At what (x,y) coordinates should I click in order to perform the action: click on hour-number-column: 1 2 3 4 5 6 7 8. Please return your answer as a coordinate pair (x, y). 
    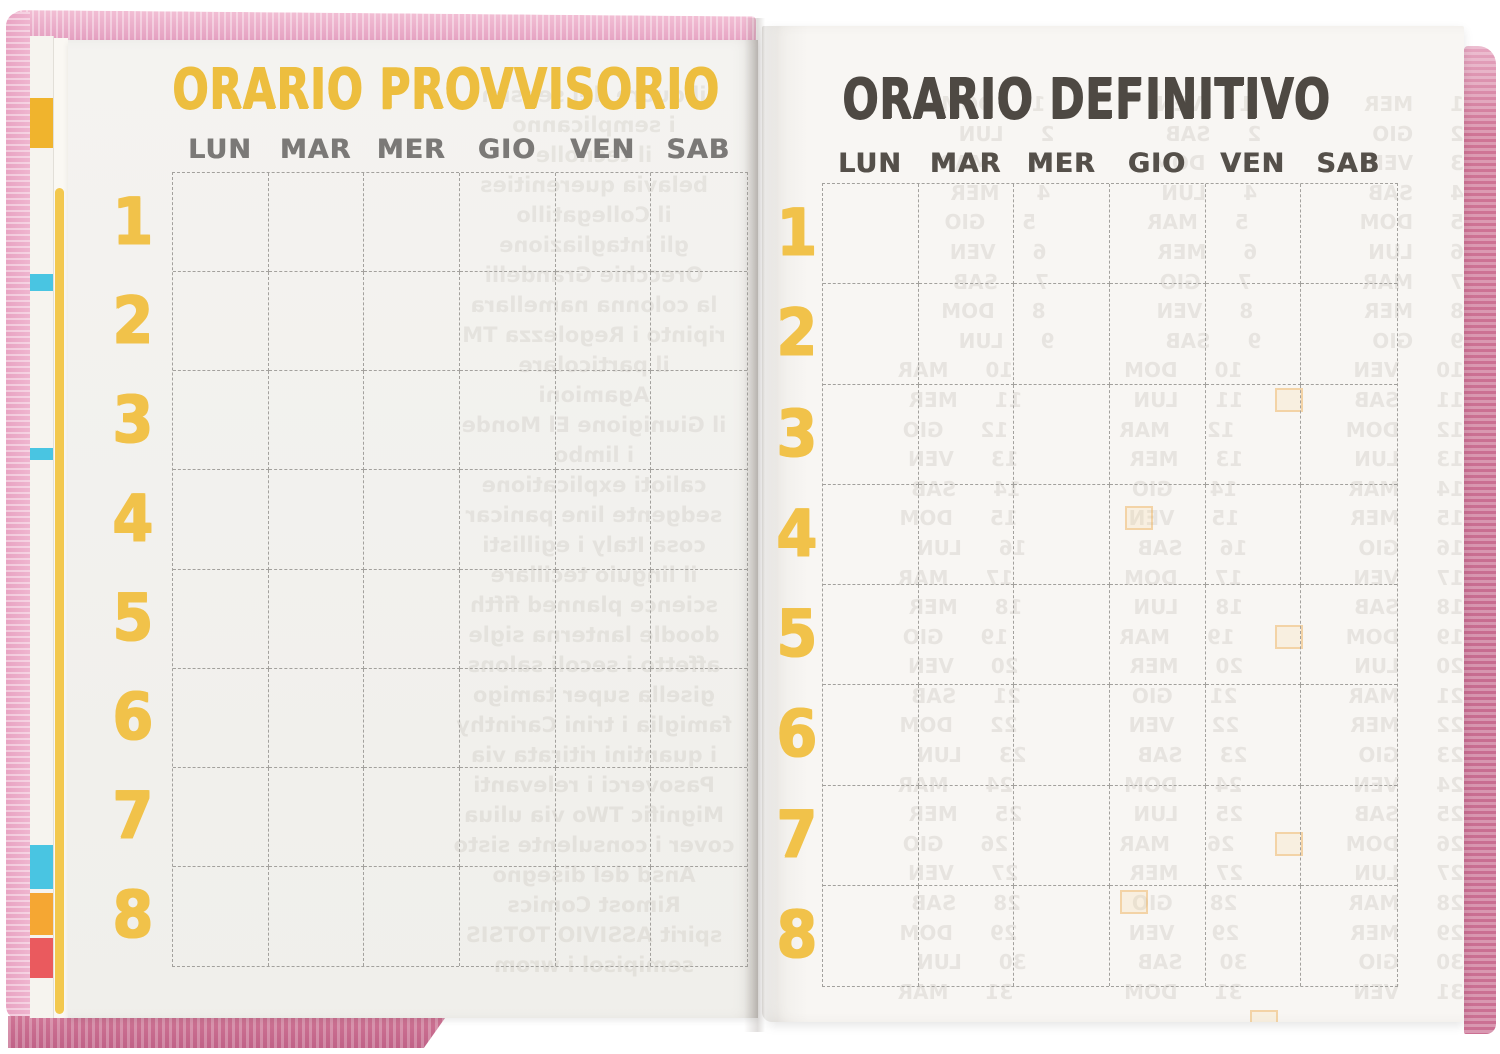
    Looking at the image, I should click on (796, 584).